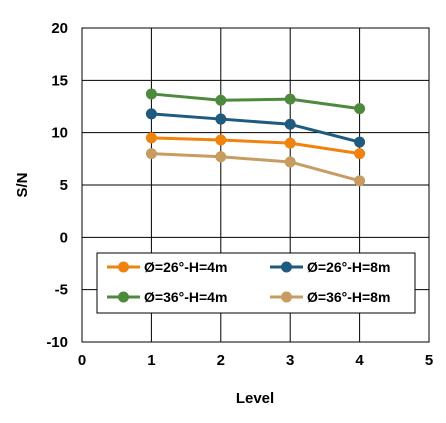 The height and width of the screenshot is (423, 446). What do you see at coordinates (221, 360) in the screenshot?
I see `x-tick-label: 2` at bounding box center [221, 360].